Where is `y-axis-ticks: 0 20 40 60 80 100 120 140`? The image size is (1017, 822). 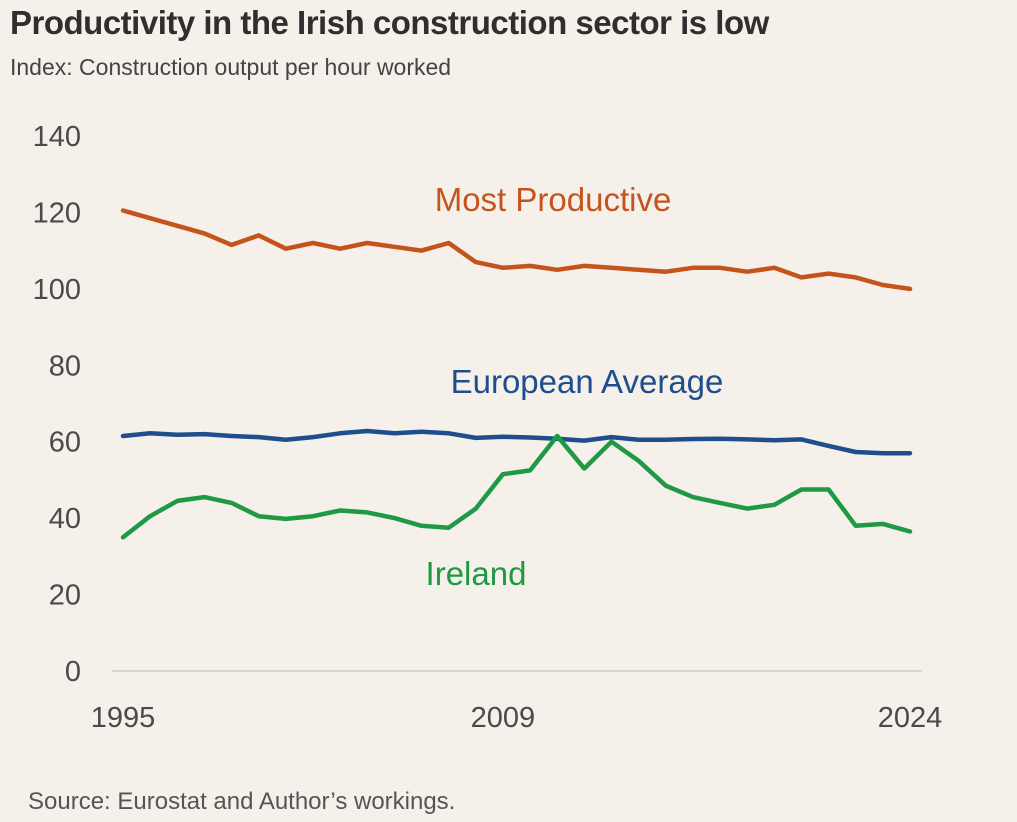 y-axis-ticks: 0 20 40 60 80 100 120 140 is located at coordinates (57, 404).